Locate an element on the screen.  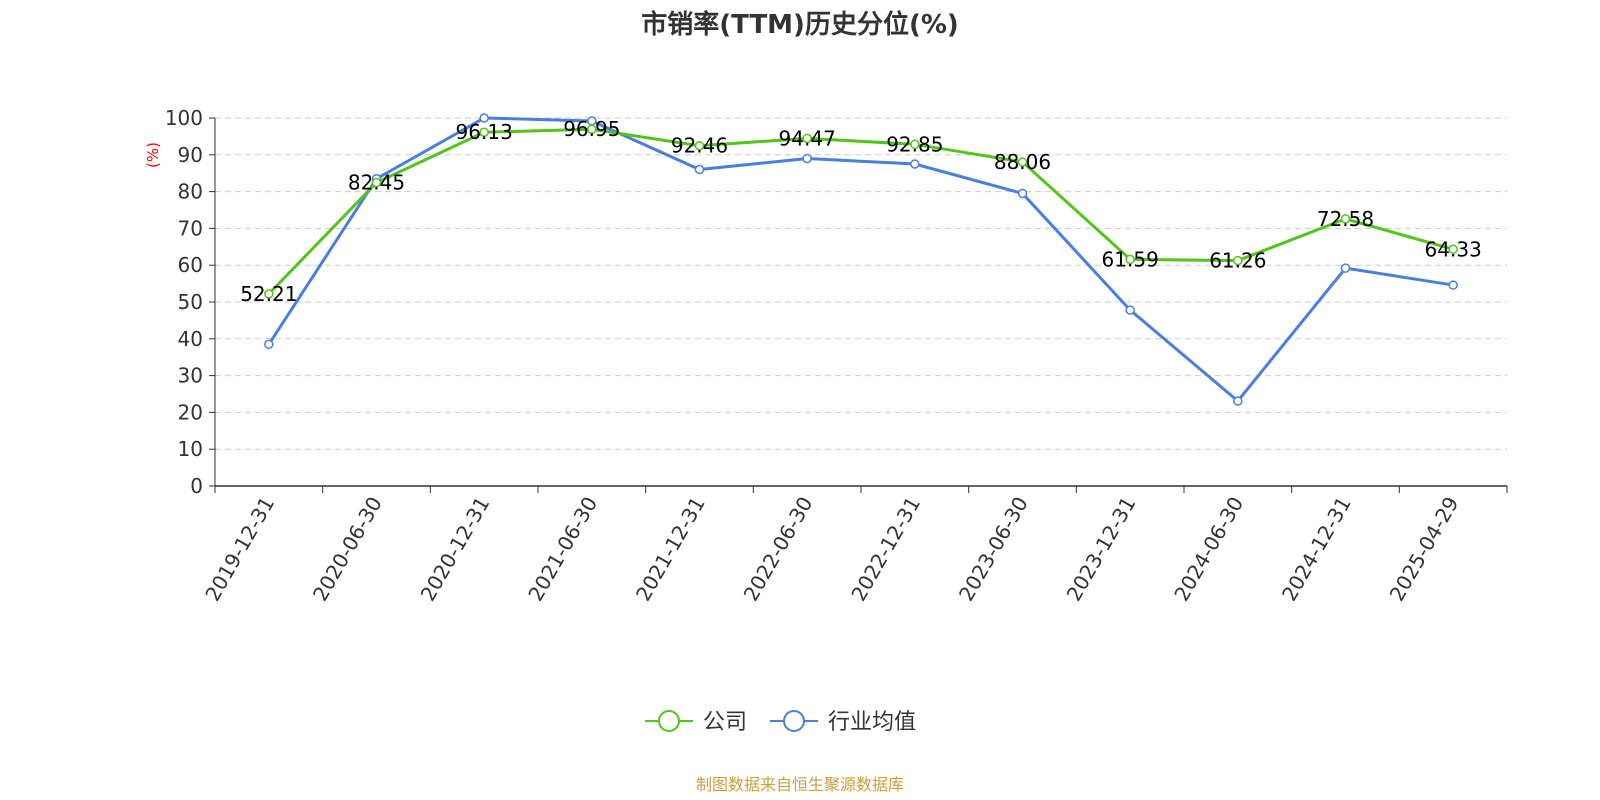
y-tick-label: 80 is located at coordinates (190, 192).